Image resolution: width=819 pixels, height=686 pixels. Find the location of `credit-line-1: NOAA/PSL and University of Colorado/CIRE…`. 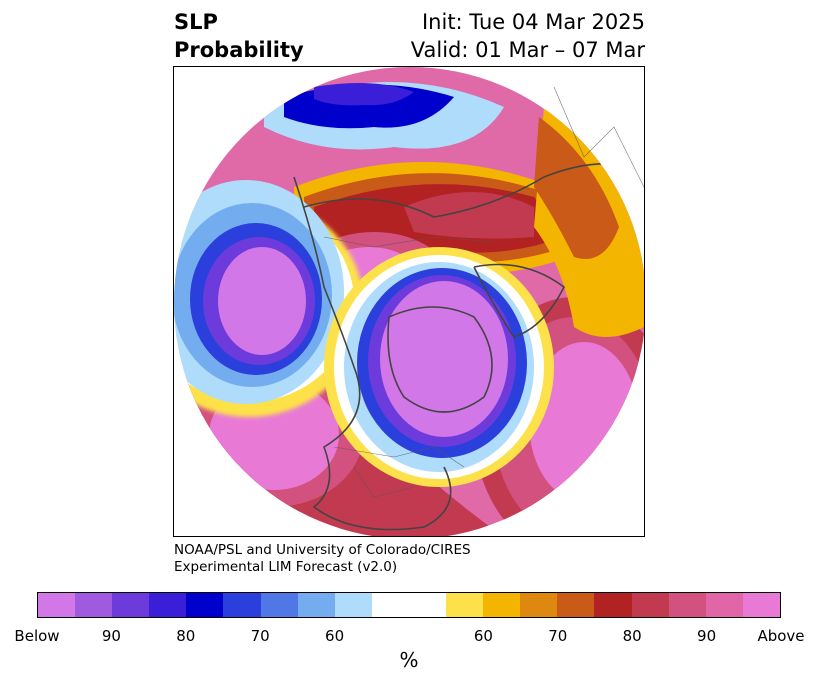

credit-line-1: NOAA/PSL and University of Colorado/CIRE… is located at coordinates (322, 550).